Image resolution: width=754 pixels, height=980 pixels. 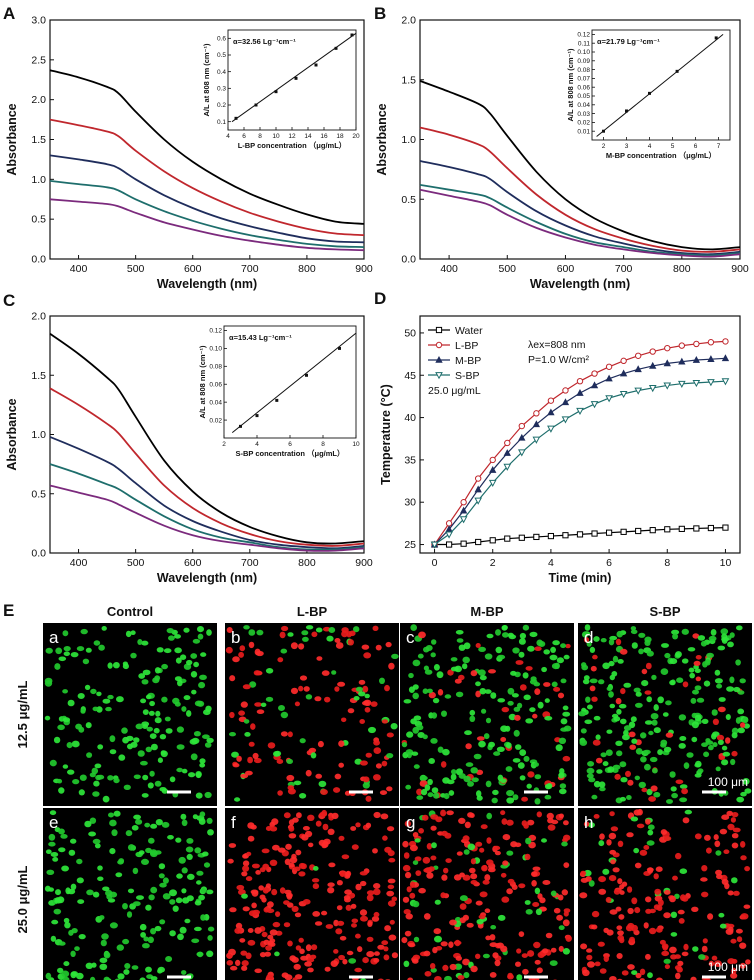 What do you see at coordinates (221, 55) in the screenshot?
I see `inset-y-tick-label: 0.5` at bounding box center [221, 55].